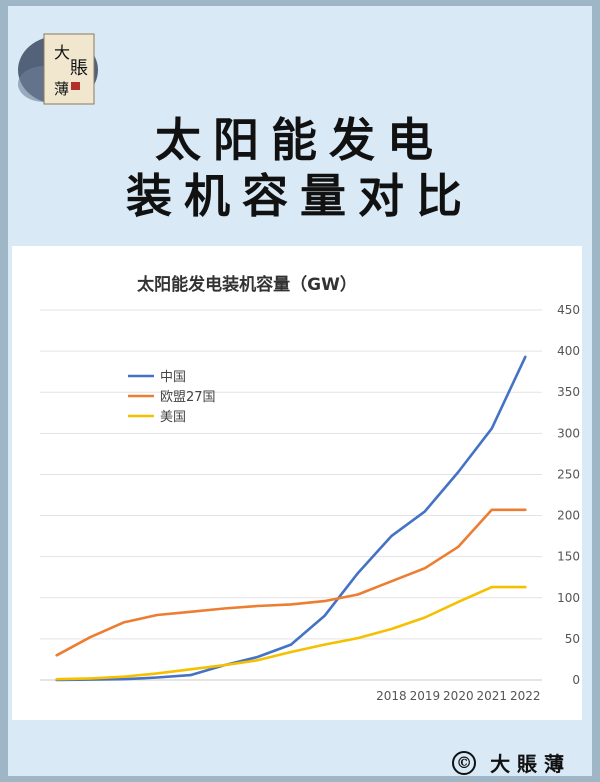 The image size is (600, 782). Describe the element at coordinates (568, 598) in the screenshot. I see `y-tick-label: 100` at that location.